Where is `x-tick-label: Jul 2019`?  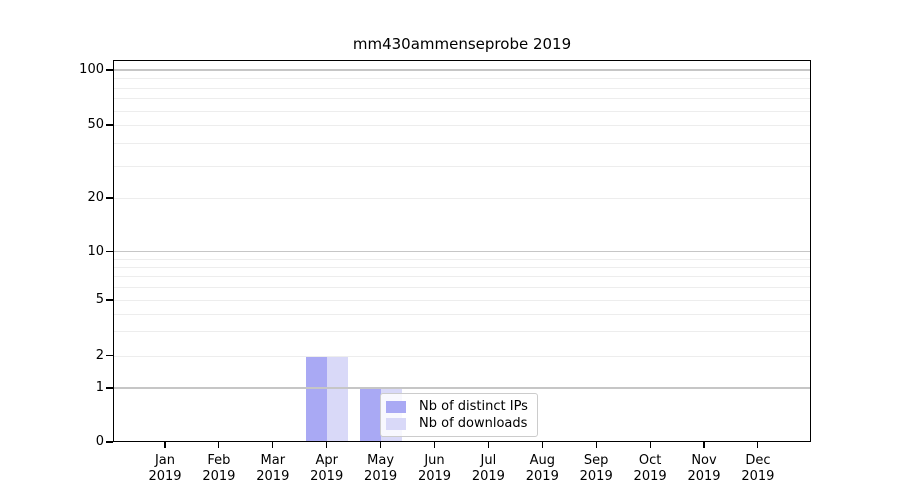
x-tick-label: Jul 2019 is located at coordinates (488, 468).